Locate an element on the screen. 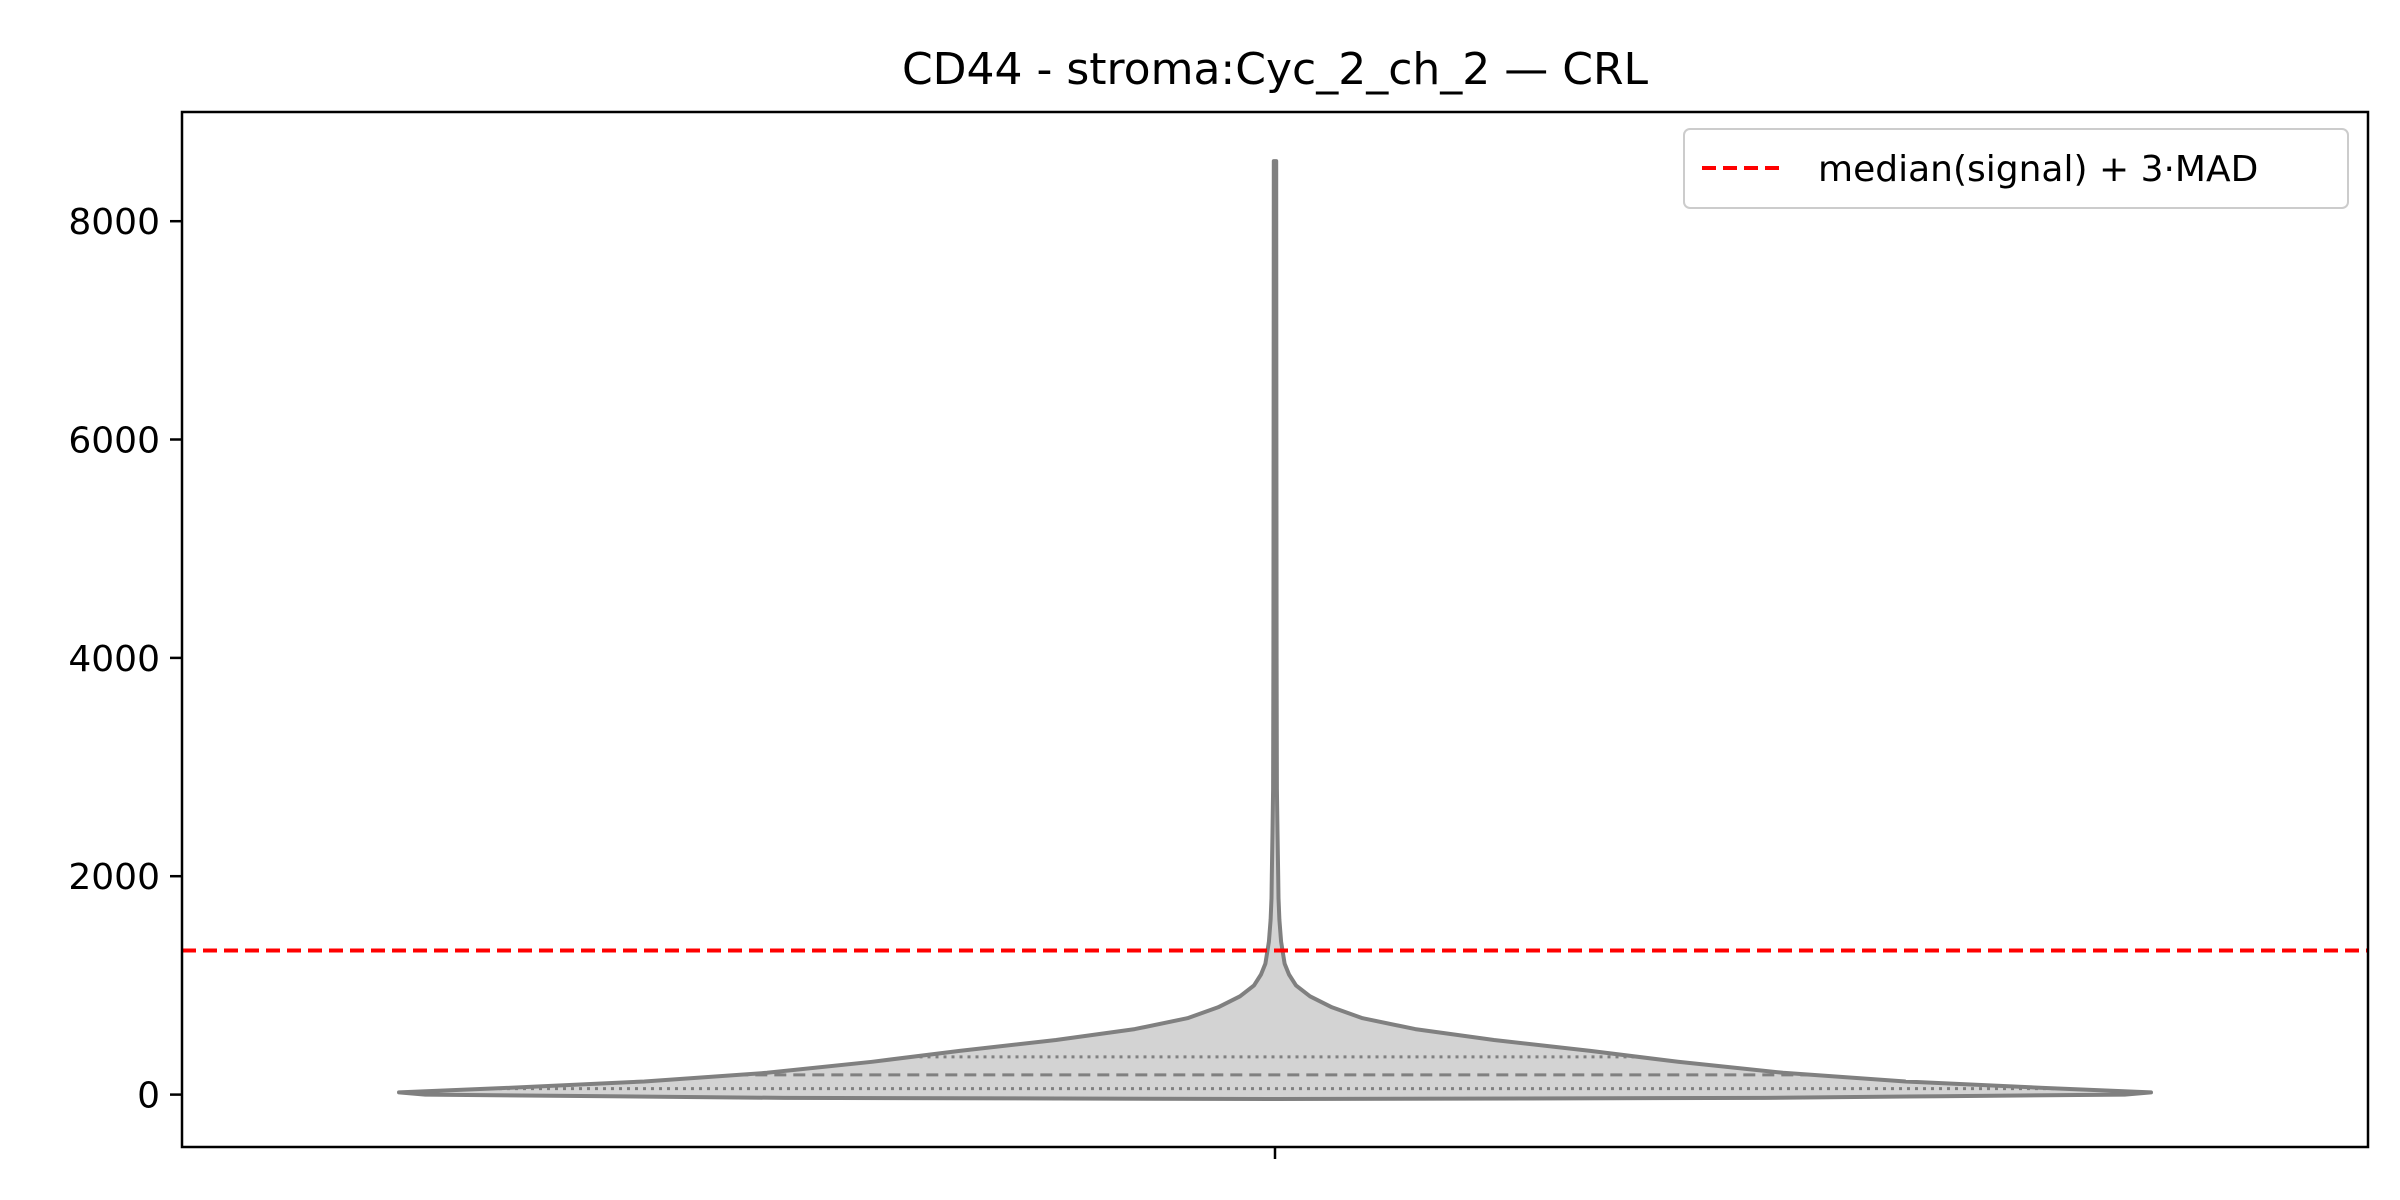 Image resolution: width=2400 pixels, height=1200 pixels. legend-box is located at coordinates (2016, 168).